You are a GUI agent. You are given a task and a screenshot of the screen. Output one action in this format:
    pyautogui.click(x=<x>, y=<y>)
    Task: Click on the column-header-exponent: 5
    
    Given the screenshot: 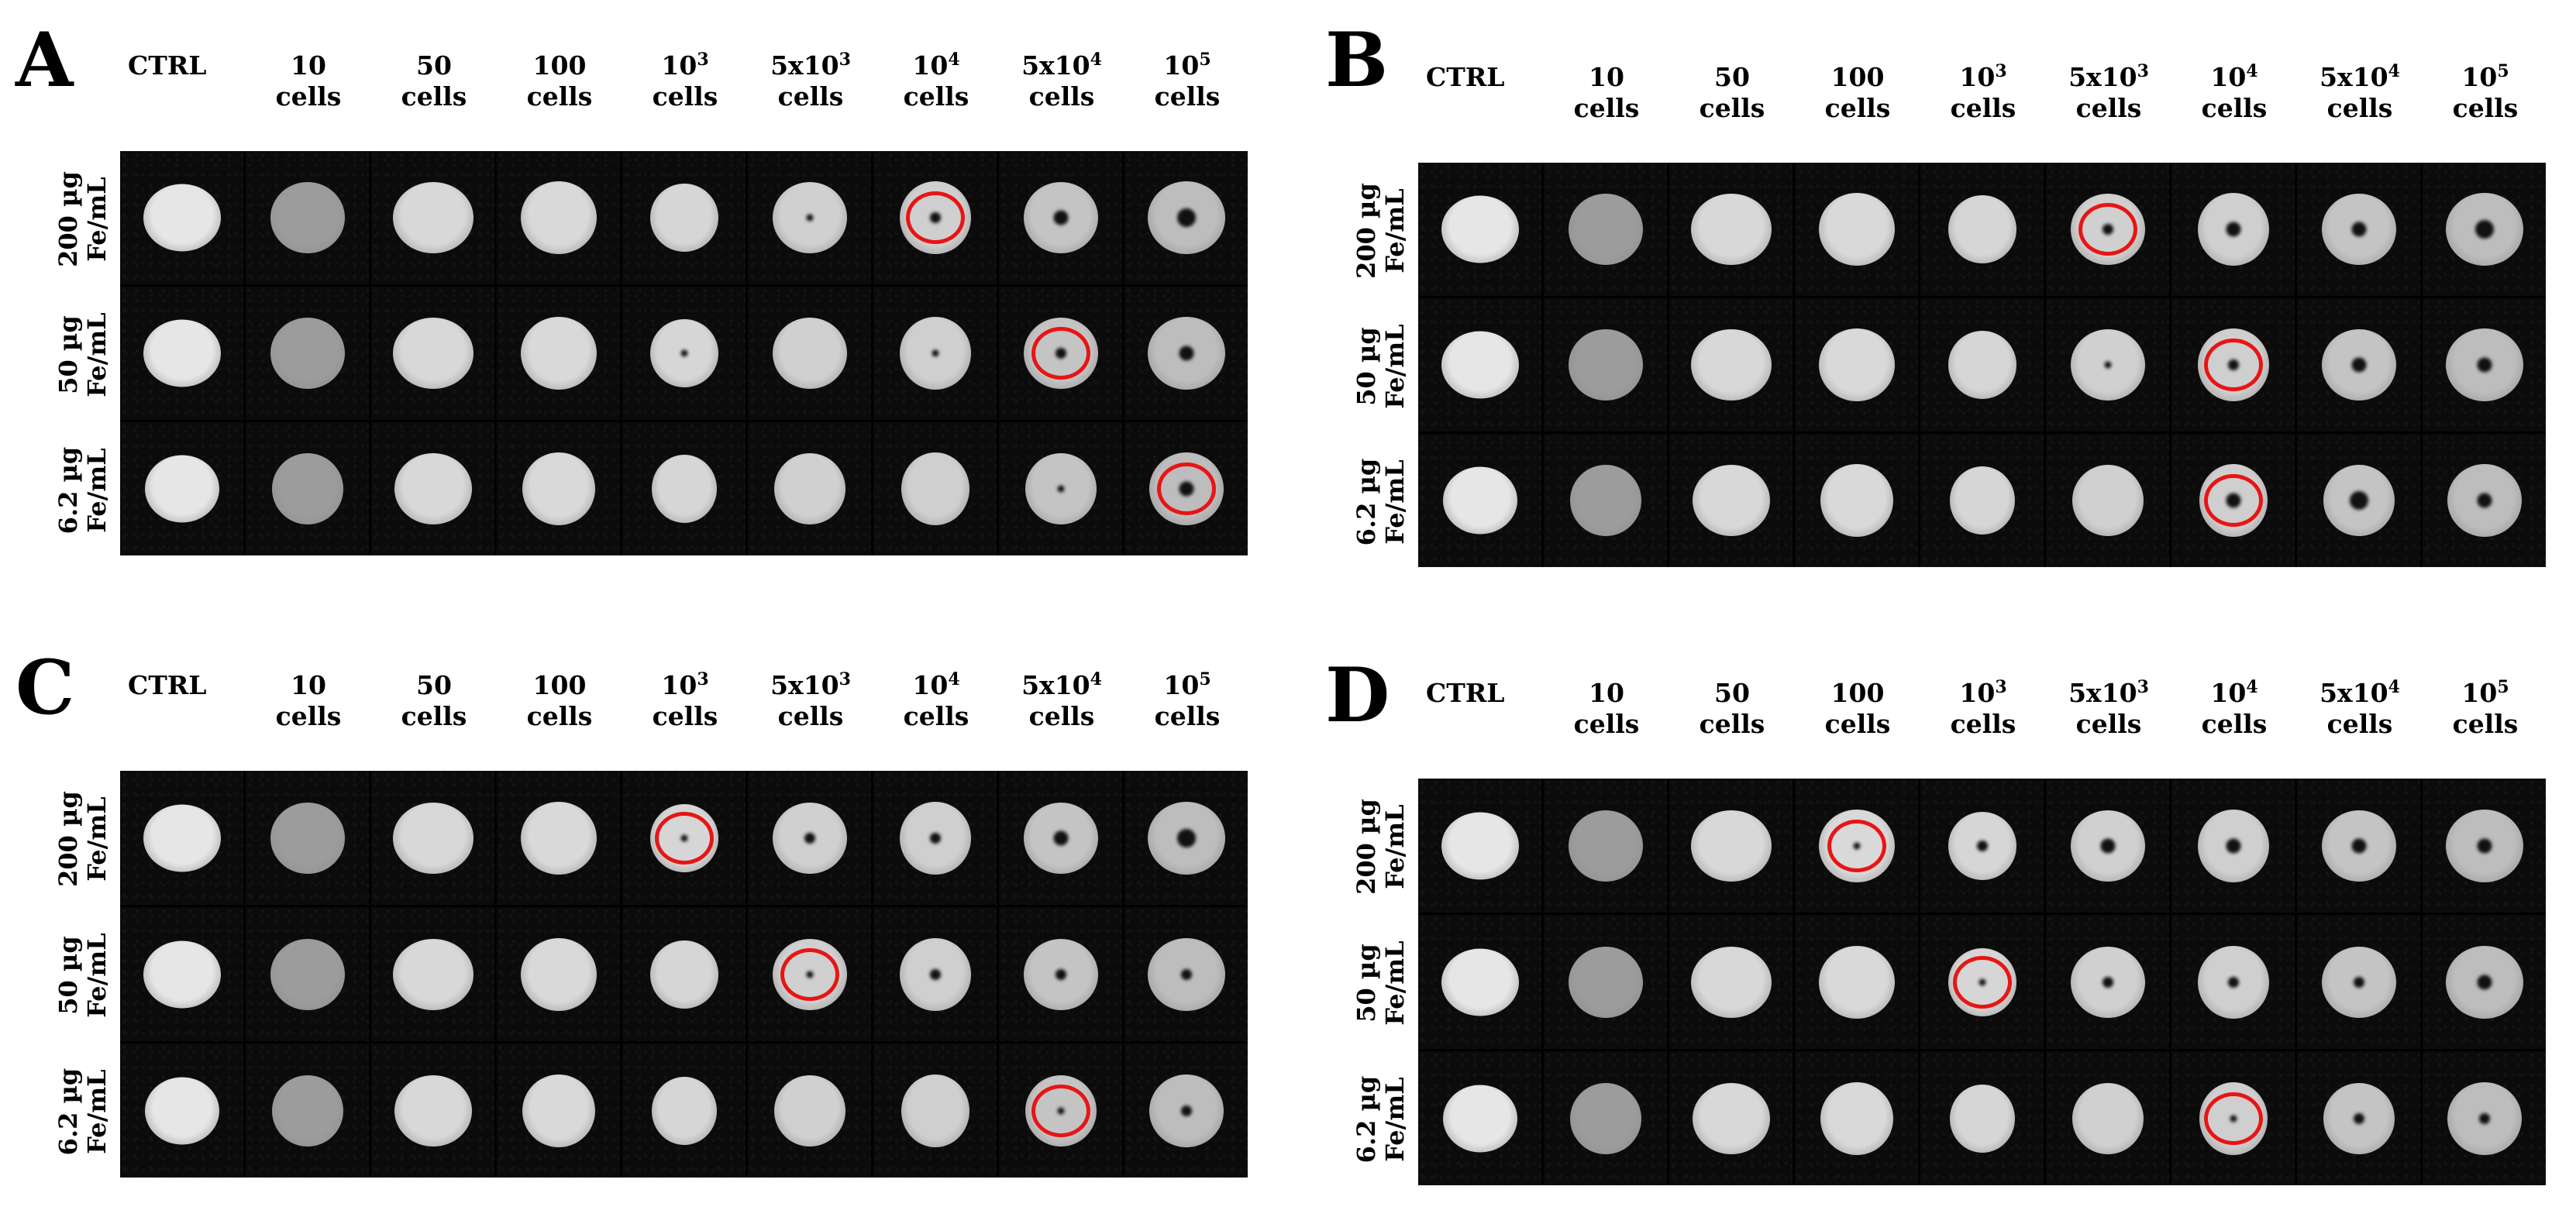 What is the action you would take?
    pyautogui.click(x=2503, y=71)
    